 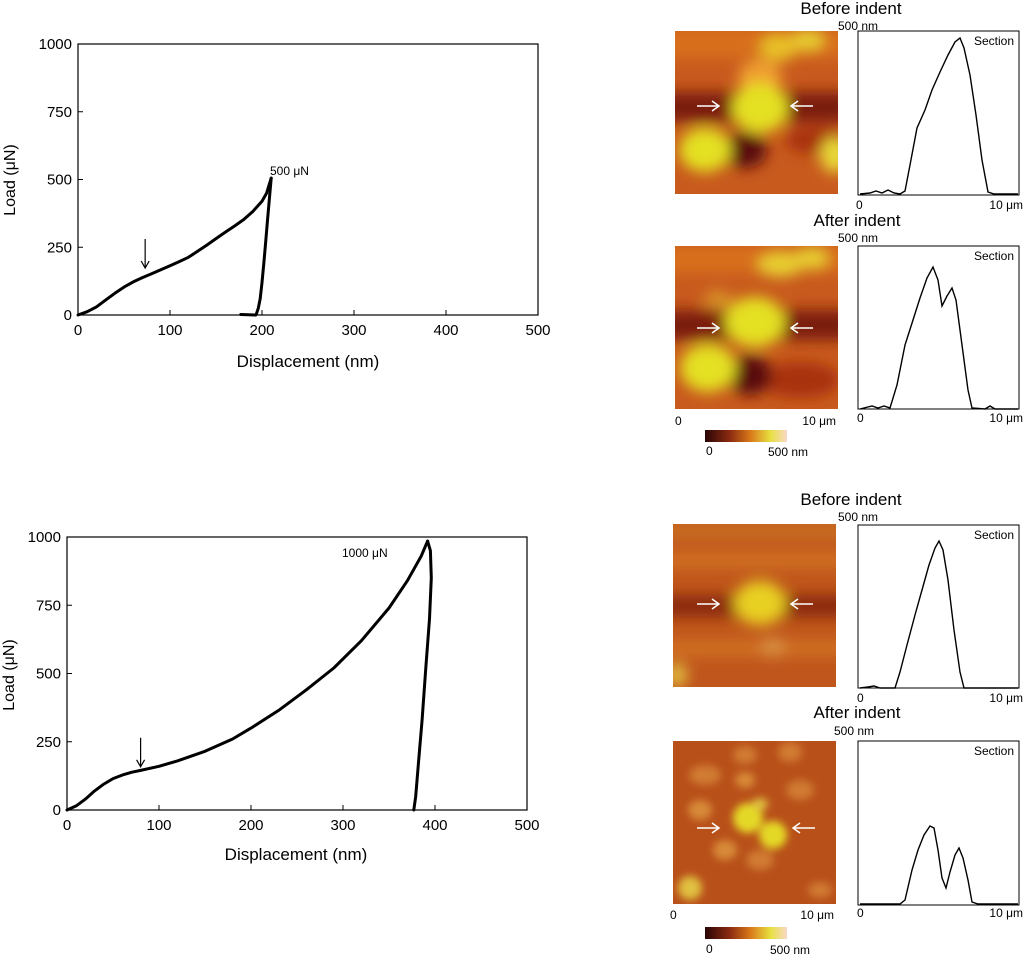 What do you see at coordinates (757, 942) in the screenshot?
I see `colorbar-2: 0 500 nm` at bounding box center [757, 942].